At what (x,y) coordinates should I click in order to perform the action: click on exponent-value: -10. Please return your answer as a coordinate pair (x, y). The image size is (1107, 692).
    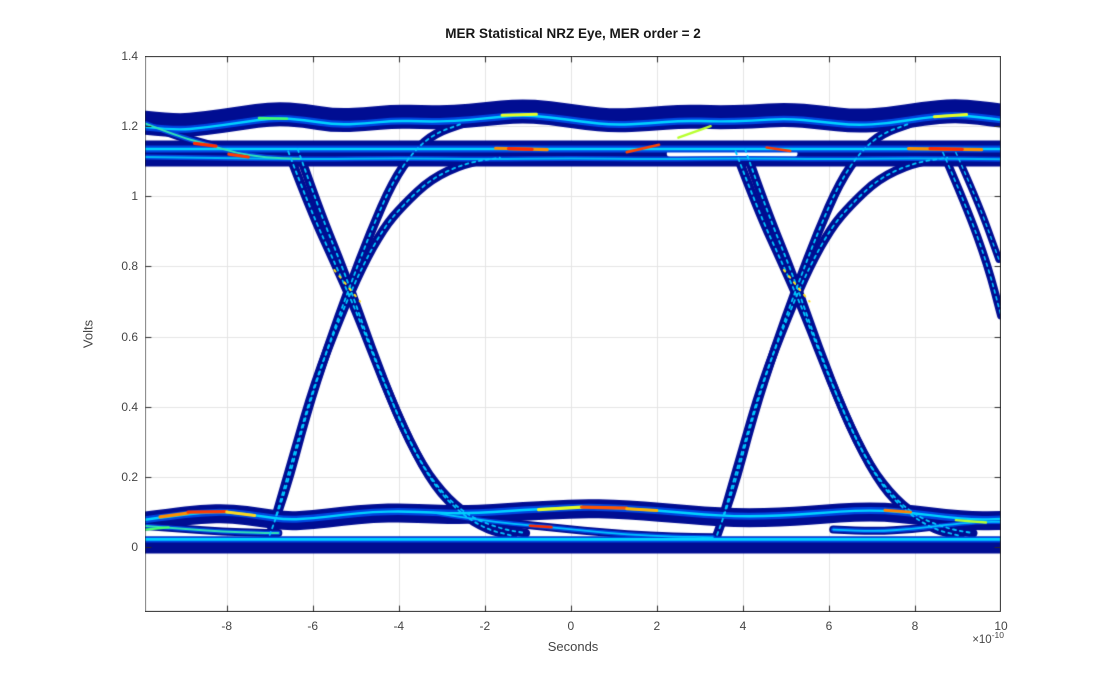
    Looking at the image, I should click on (997, 635).